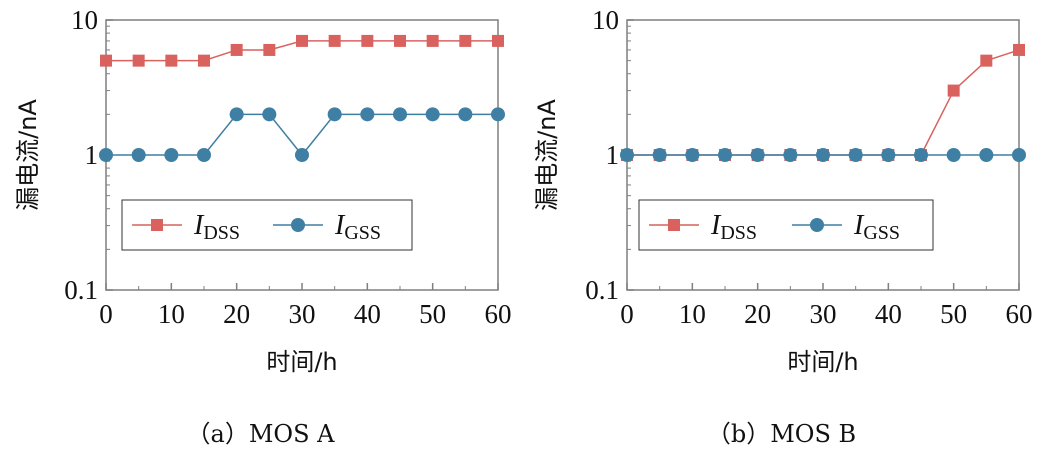  Describe the element at coordinates (823, 102) in the screenshot. I see `series-line-dss` at that location.